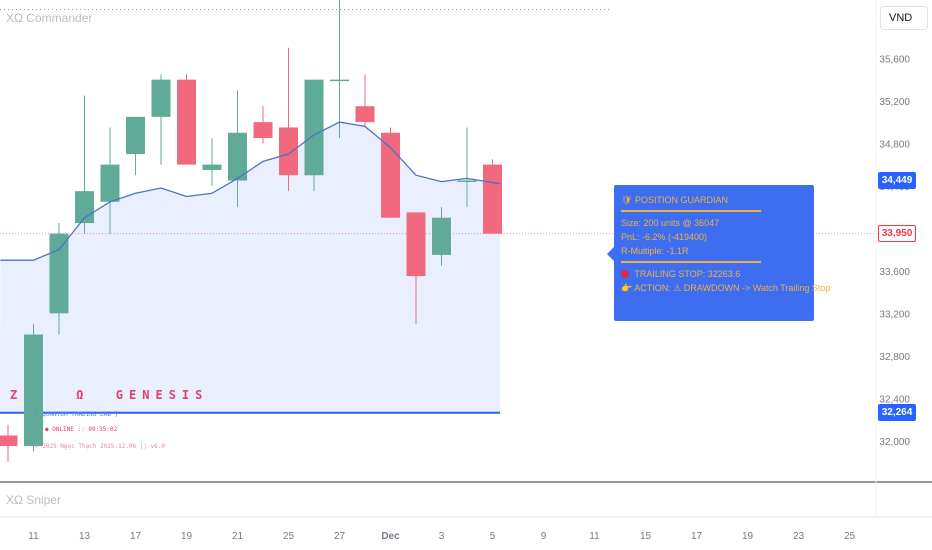 The width and height of the screenshot is (932, 550). Describe the element at coordinates (904, 18) in the screenshot. I see `currency-selector: VND` at that location.